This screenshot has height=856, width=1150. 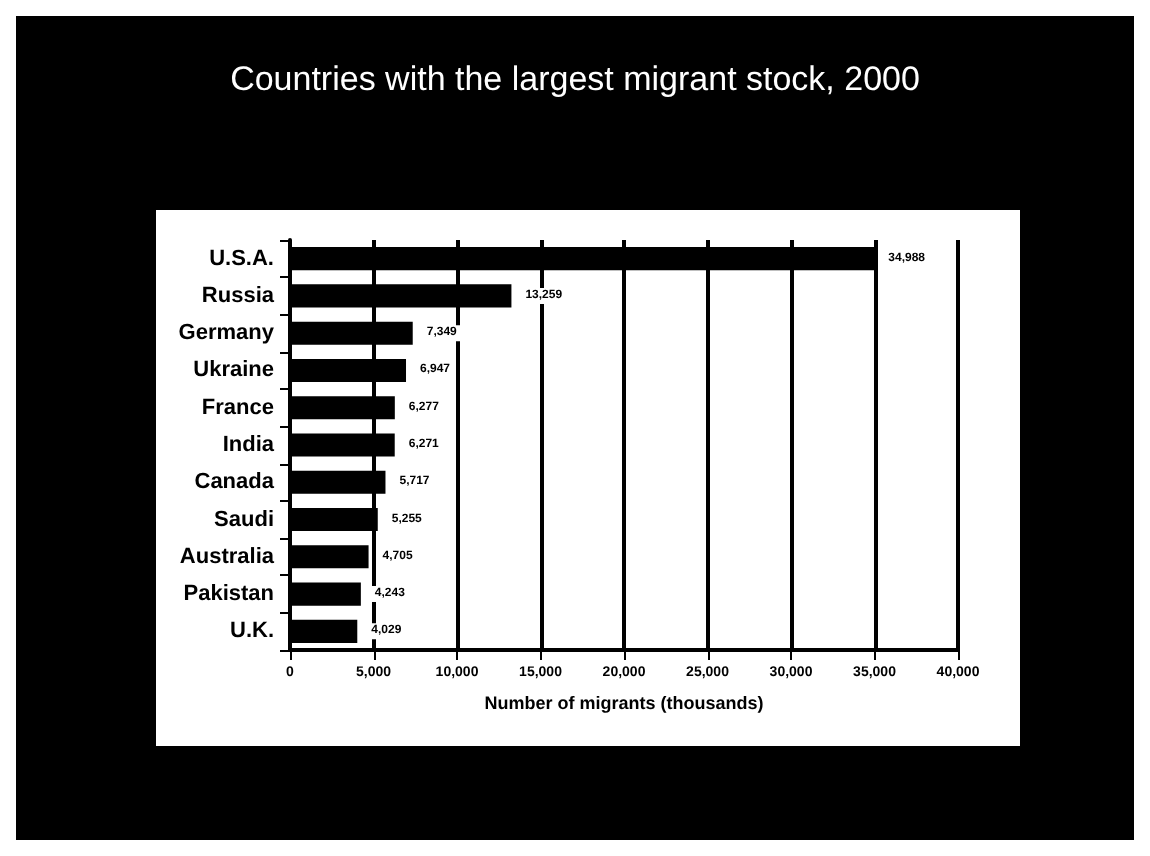 I want to click on y-tick-label: India, so click(x=249, y=445).